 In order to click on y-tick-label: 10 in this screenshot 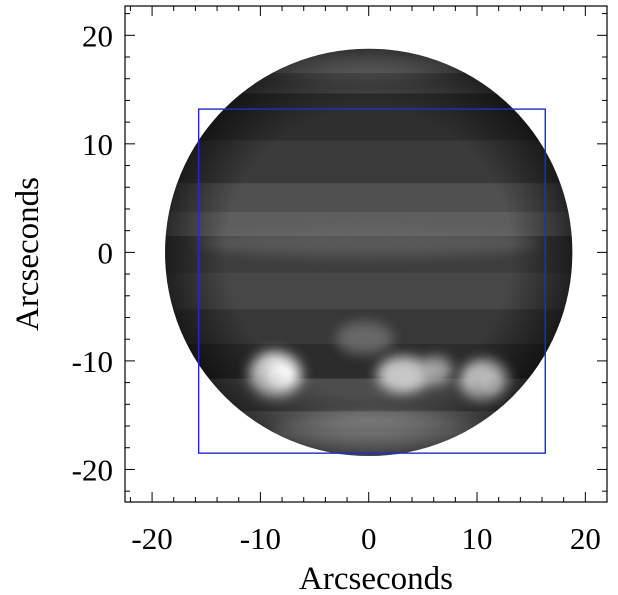, I will do `click(97, 144)`.